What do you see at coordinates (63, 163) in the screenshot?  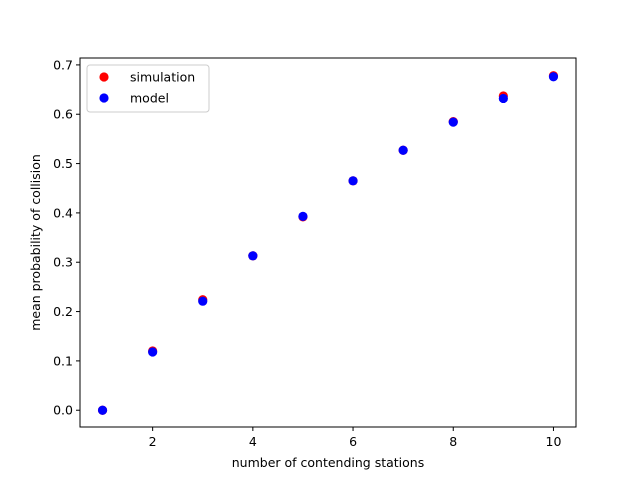 I see `y-tick-label: 0.5` at bounding box center [63, 163].